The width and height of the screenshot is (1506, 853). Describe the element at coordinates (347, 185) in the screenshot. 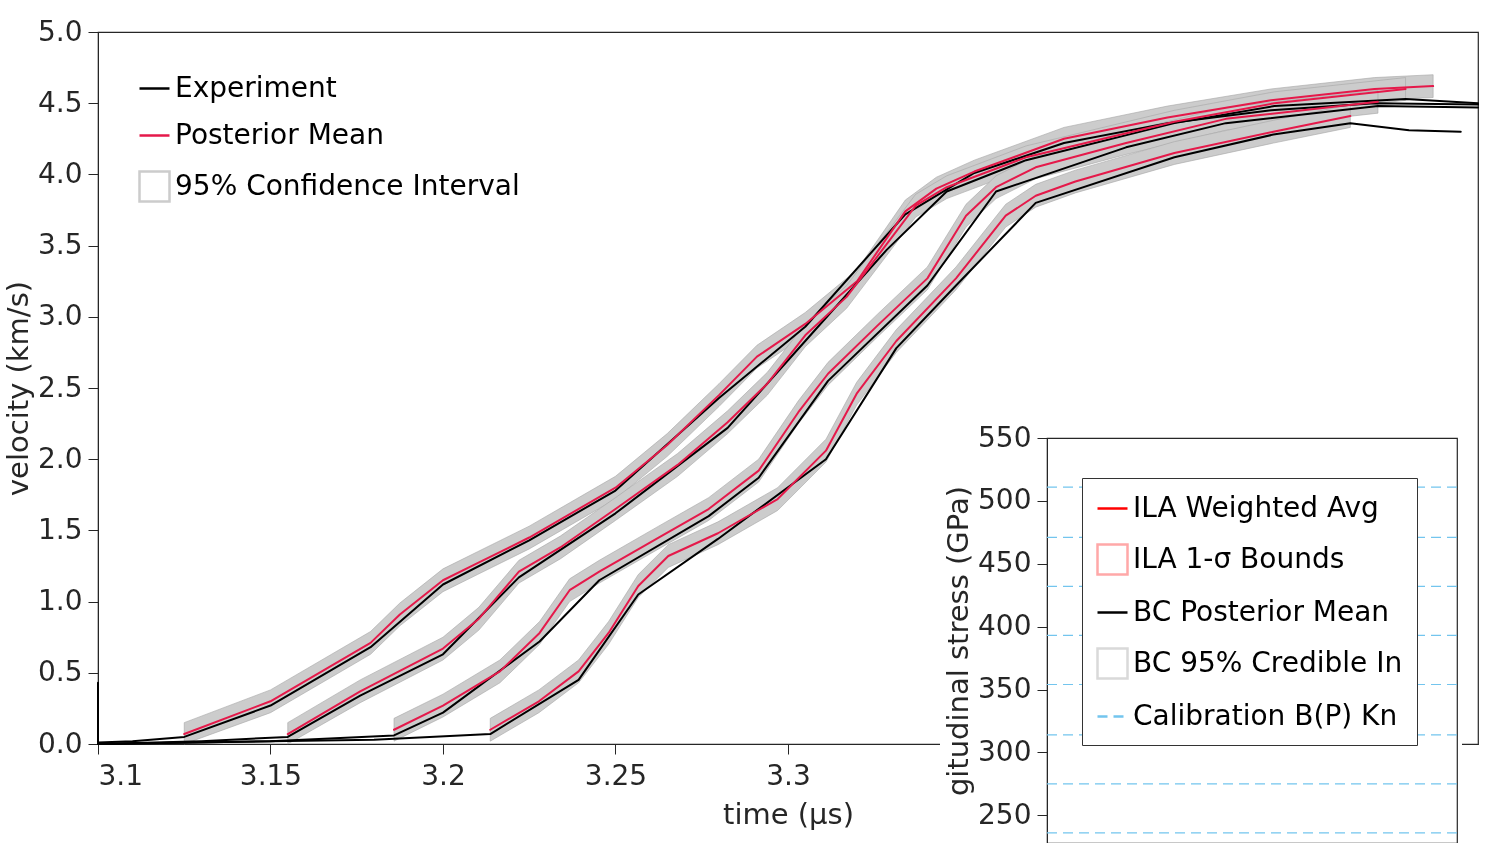

I see `legend-label: 95% Confidence Interval` at that location.